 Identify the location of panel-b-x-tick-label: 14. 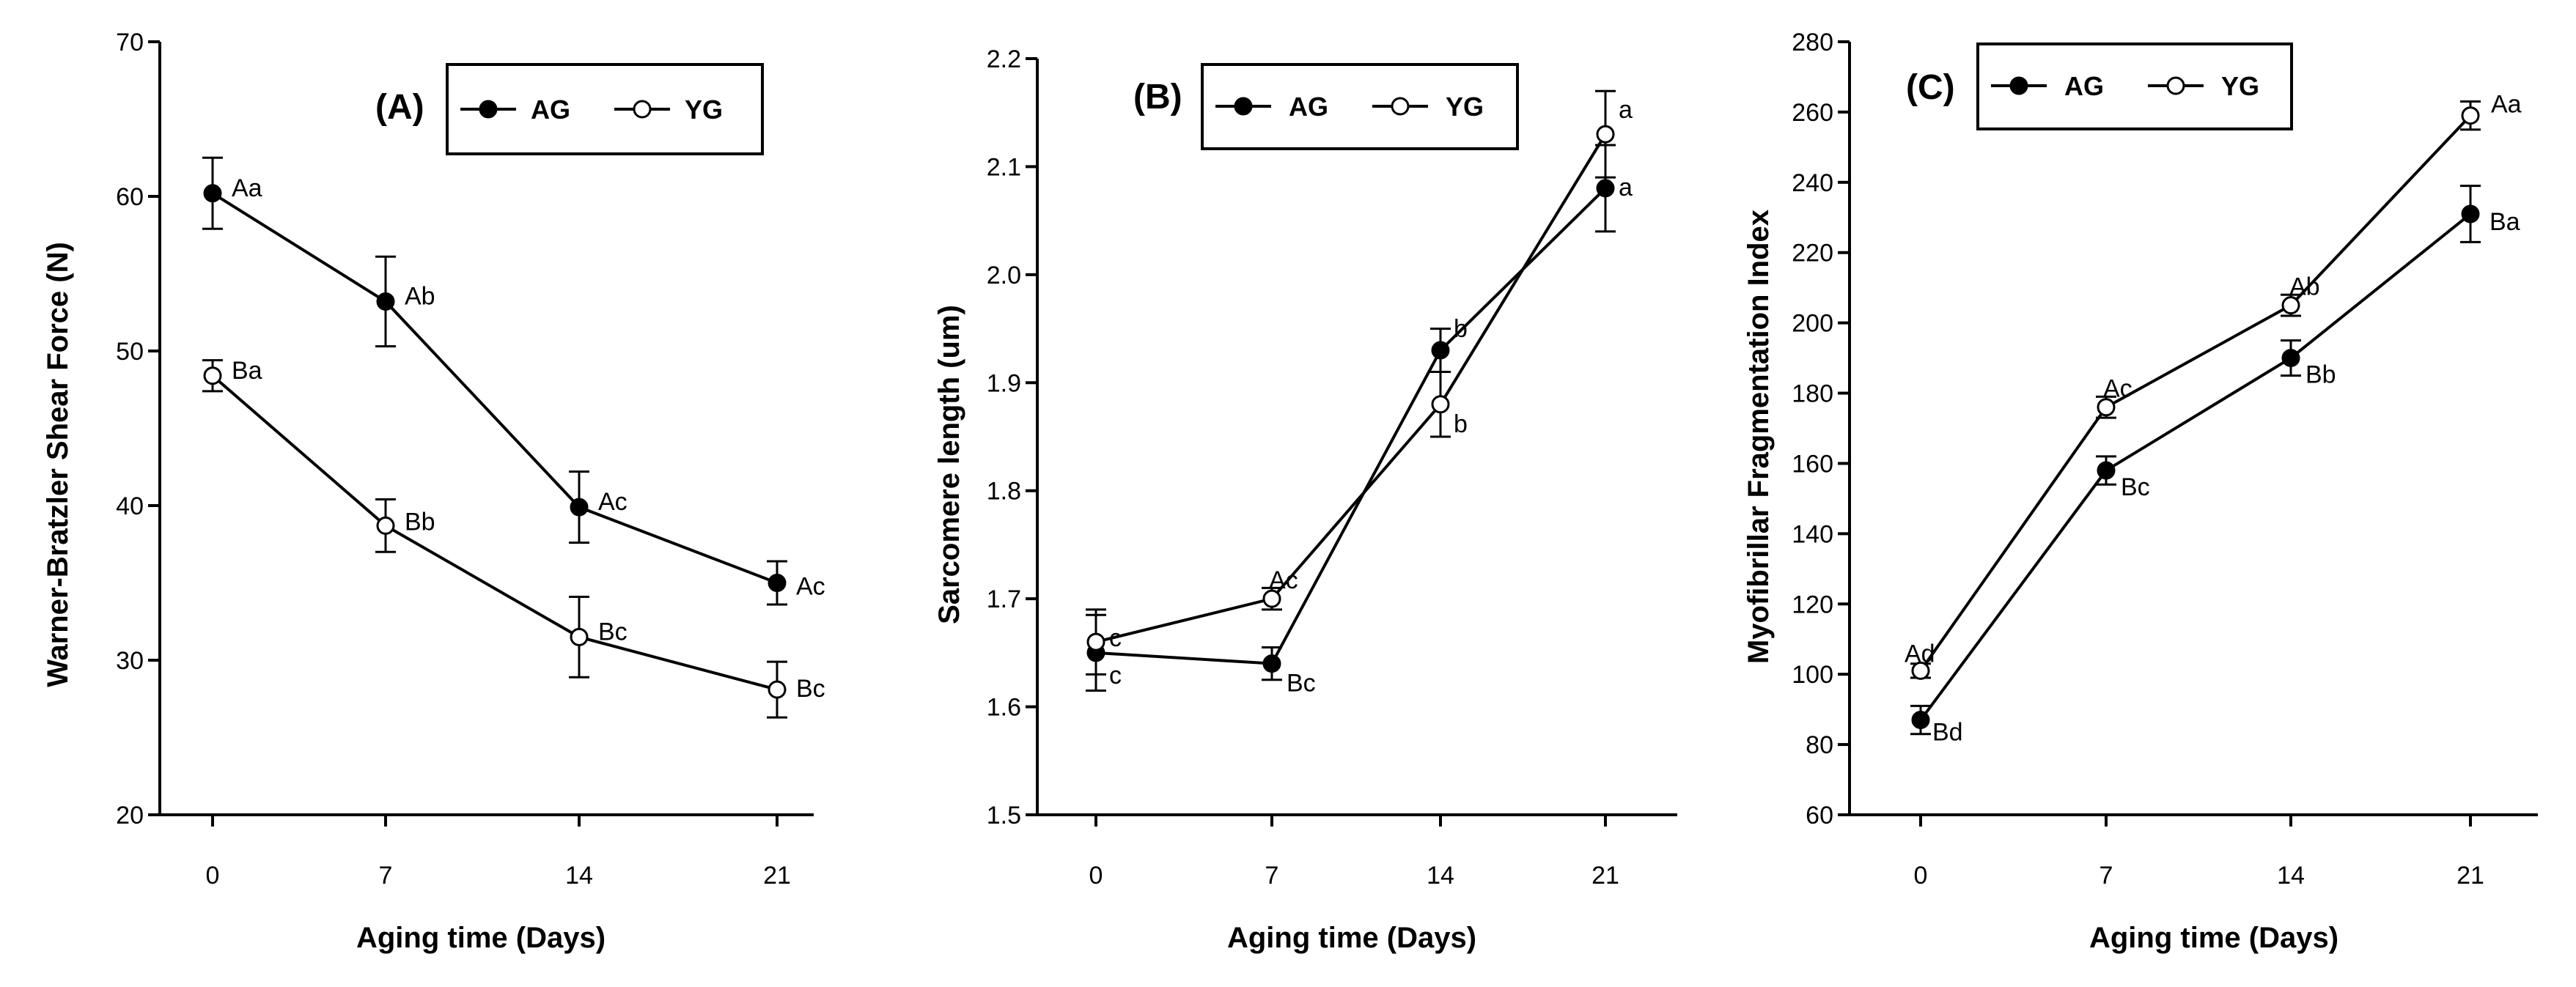
(1440, 876).